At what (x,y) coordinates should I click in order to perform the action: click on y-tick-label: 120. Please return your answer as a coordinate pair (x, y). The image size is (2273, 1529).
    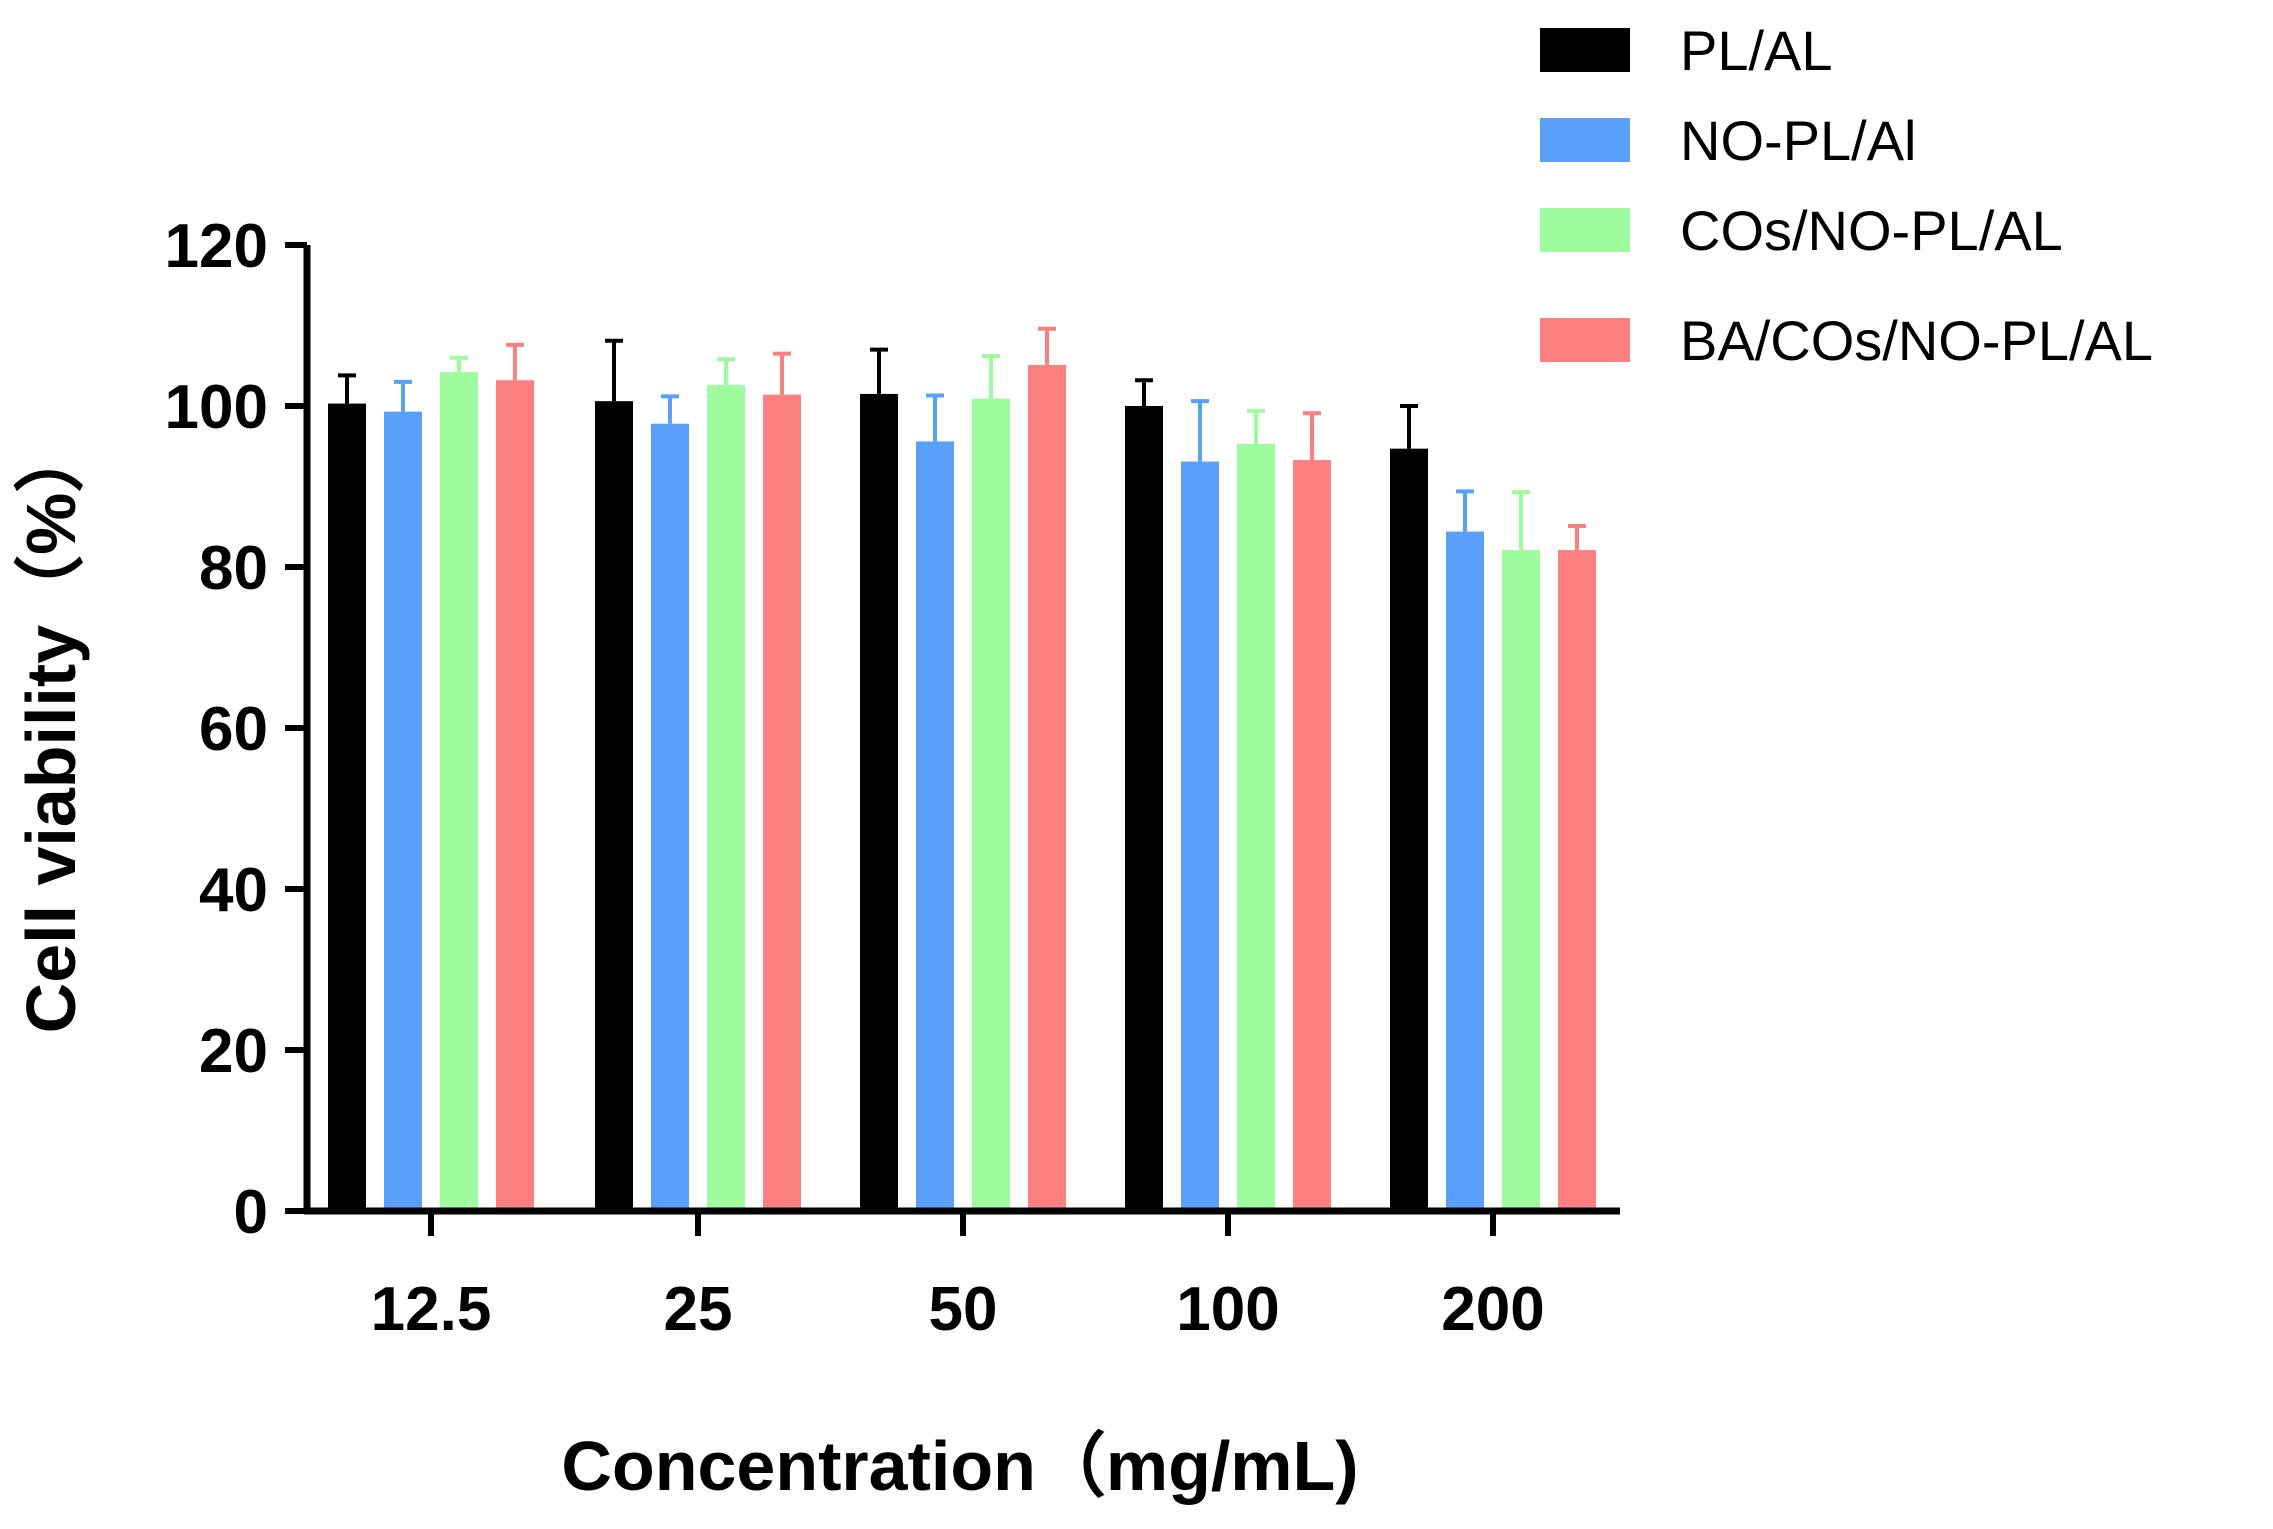
    Looking at the image, I should click on (216, 246).